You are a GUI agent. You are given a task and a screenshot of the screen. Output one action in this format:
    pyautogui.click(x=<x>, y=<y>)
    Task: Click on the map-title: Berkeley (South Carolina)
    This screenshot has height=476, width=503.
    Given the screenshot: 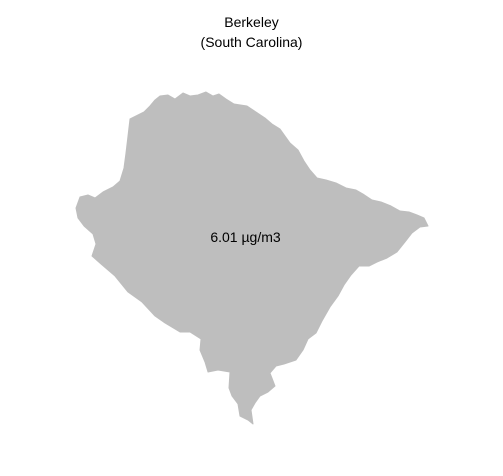 What is the action you would take?
    pyautogui.click(x=251, y=32)
    